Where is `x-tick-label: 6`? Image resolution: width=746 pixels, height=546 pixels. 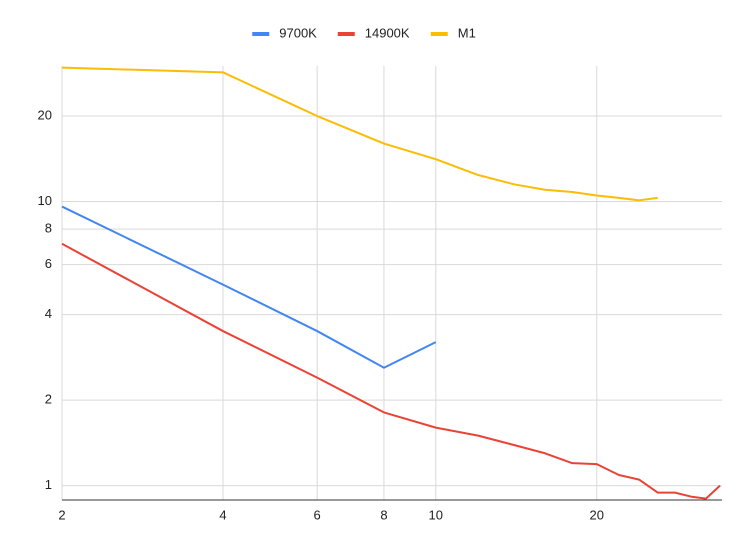 x-tick-label: 6 is located at coordinates (317, 514).